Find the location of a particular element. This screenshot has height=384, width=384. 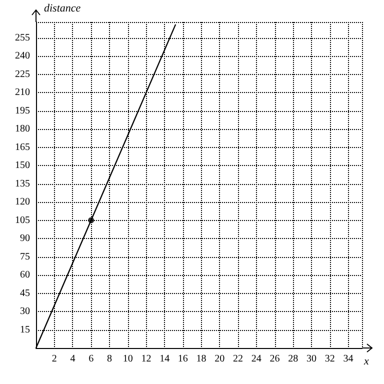

x-tick-label: 14 is located at coordinates (165, 359).